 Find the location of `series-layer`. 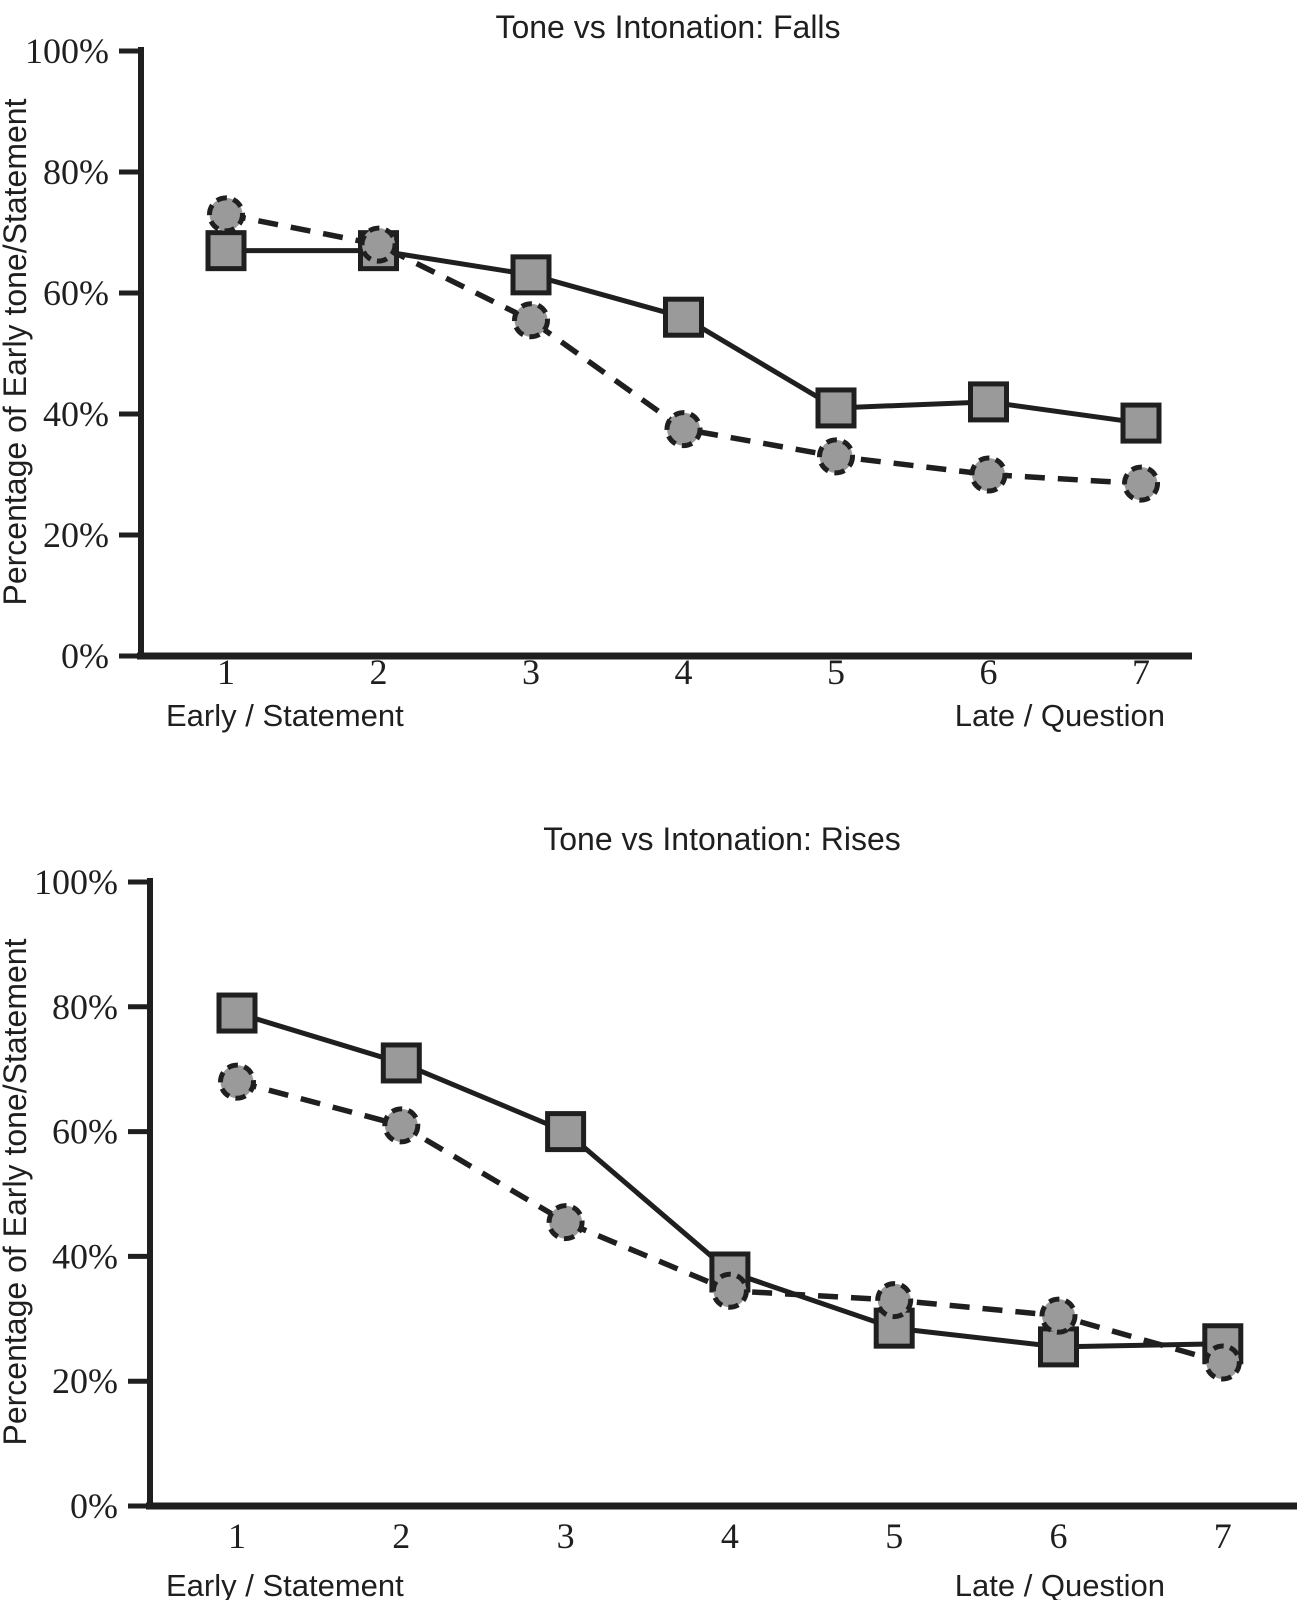

series-layer is located at coordinates (683, 349).